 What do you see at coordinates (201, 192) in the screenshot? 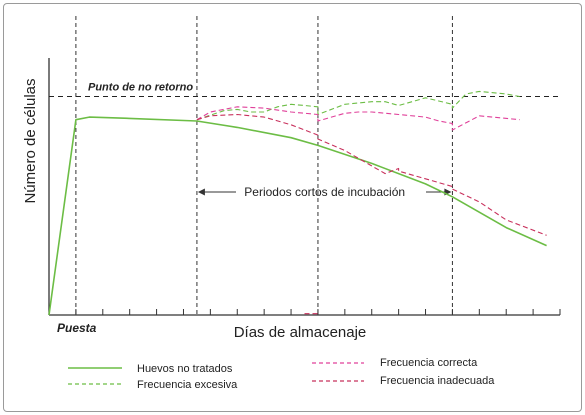
I see `arrowhead-left-icon` at bounding box center [201, 192].